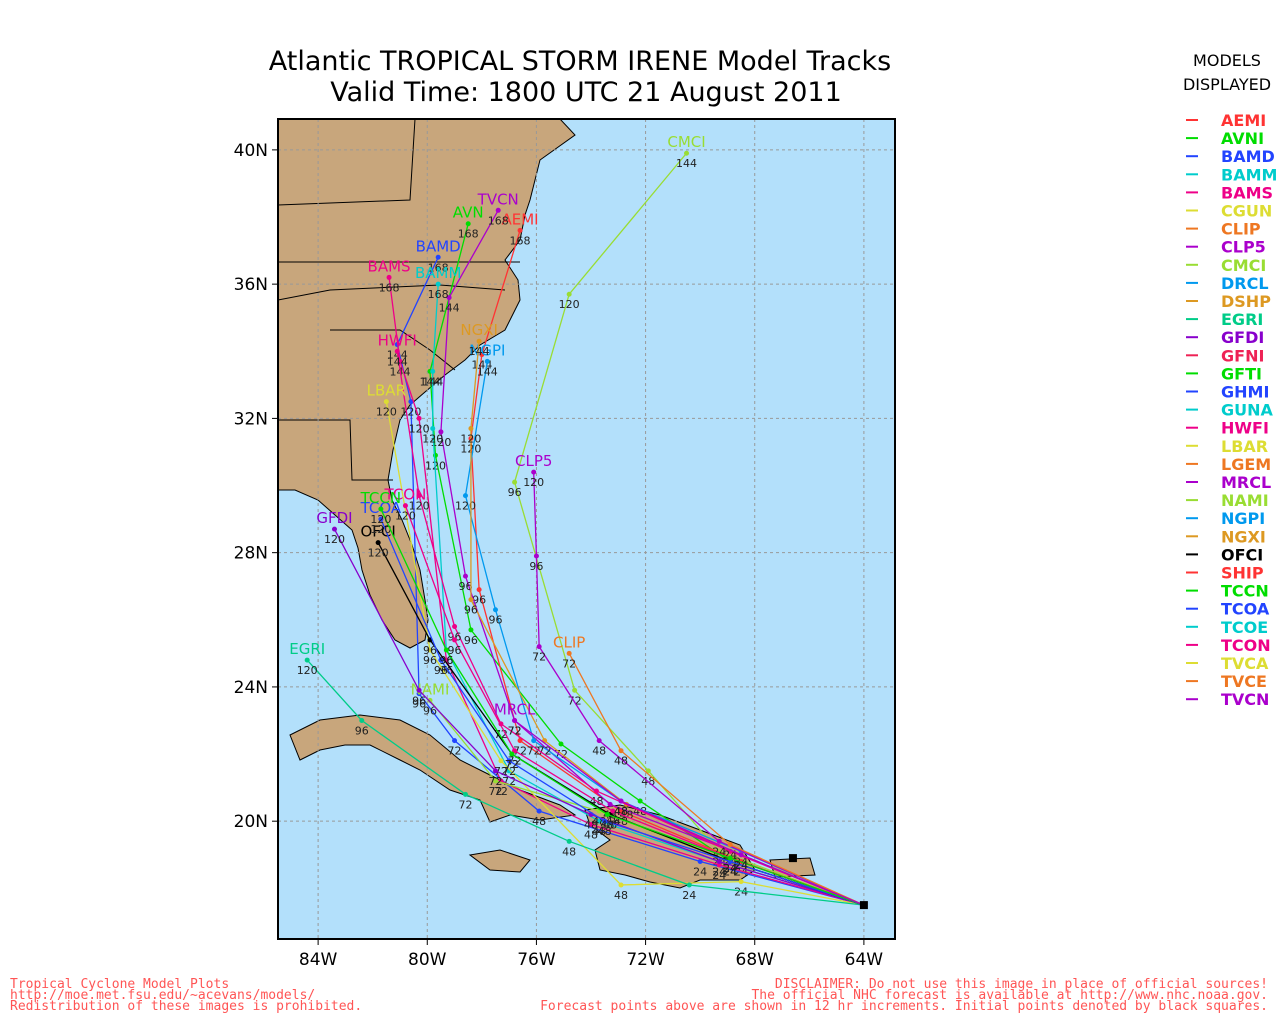  What do you see at coordinates (498, 199) in the screenshot?
I see `track-label: TVCN` at bounding box center [498, 199].